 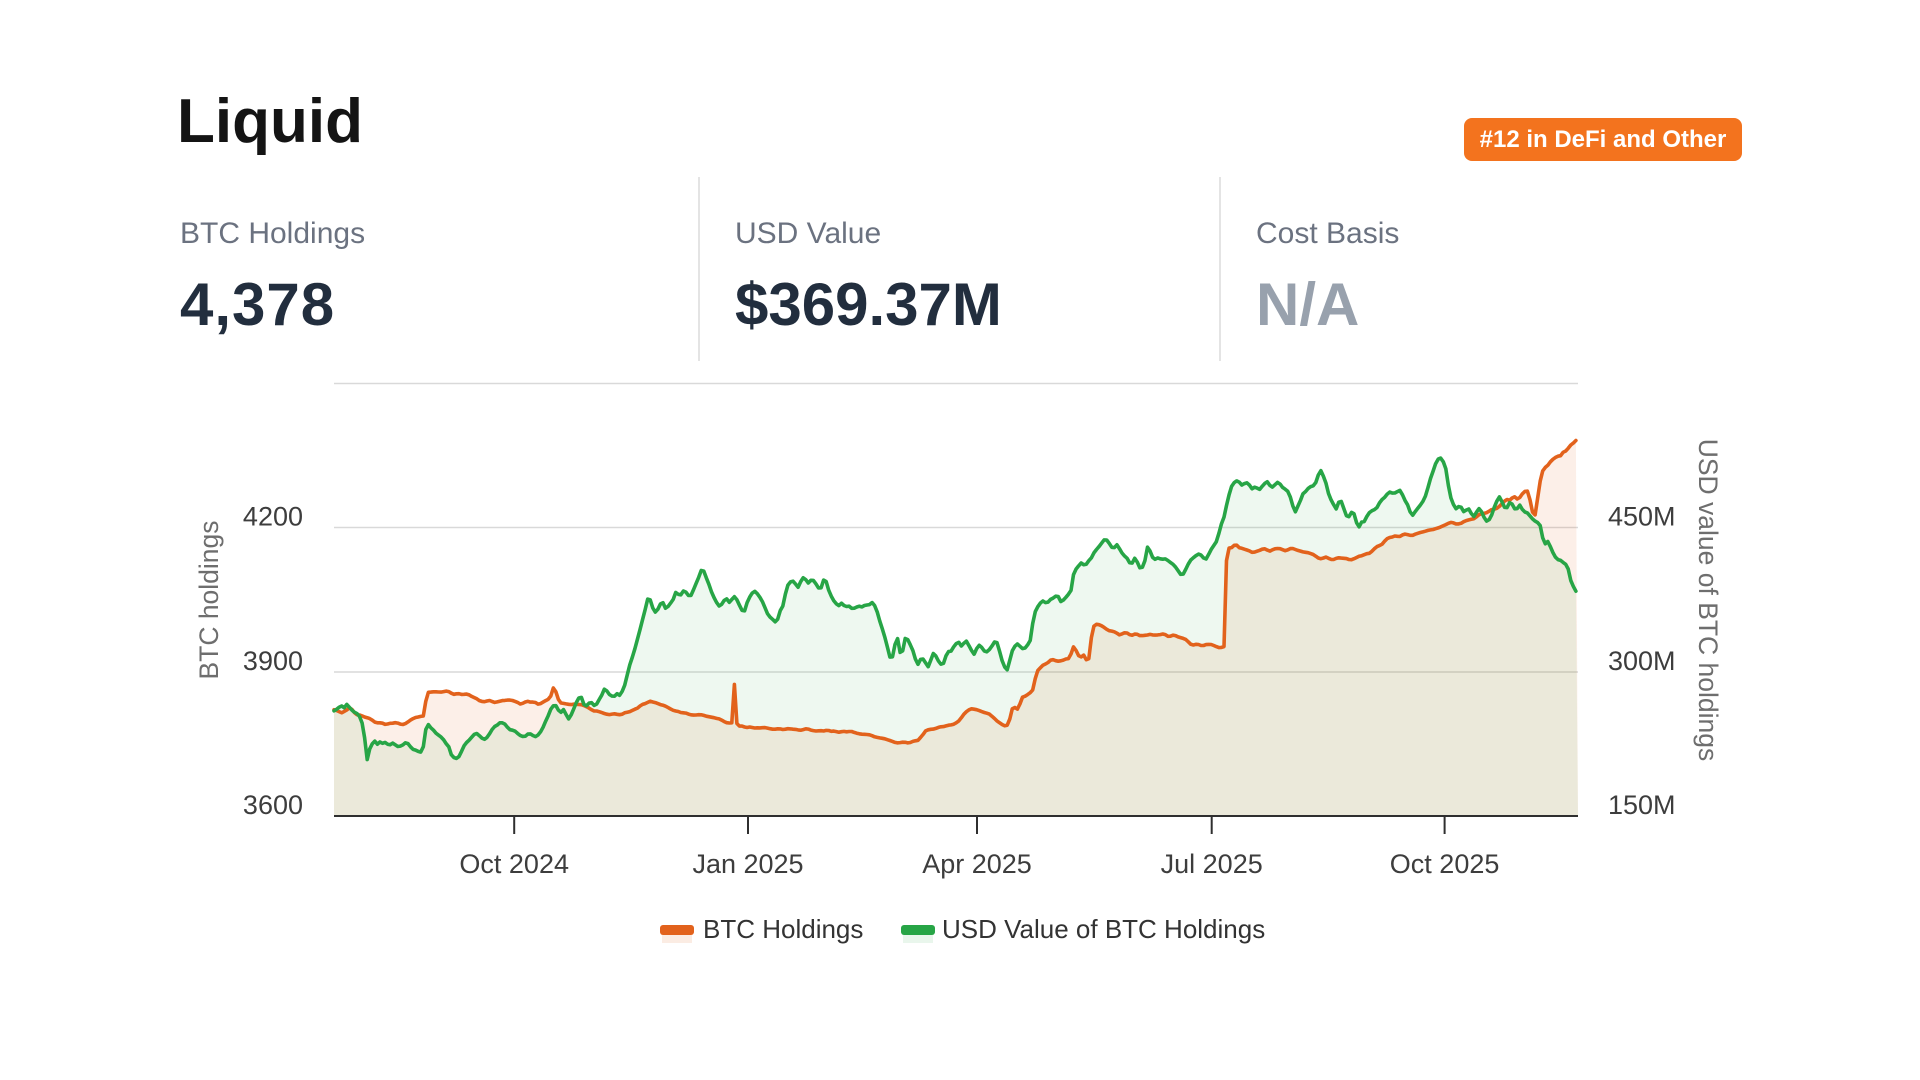 What do you see at coordinates (273, 805) in the screenshot?
I see `svg-text: 3600` at bounding box center [273, 805].